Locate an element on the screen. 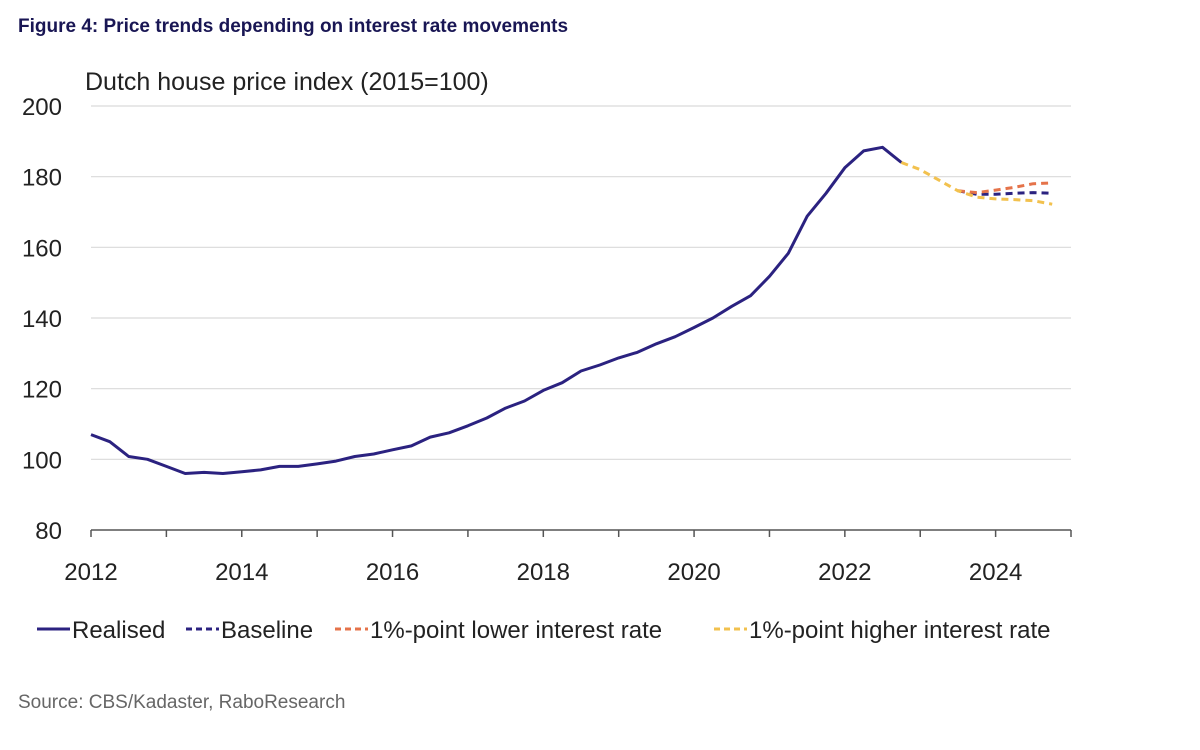 The image size is (1200, 750). series-line-1-point-higher-interest-rate is located at coordinates (976, 183).